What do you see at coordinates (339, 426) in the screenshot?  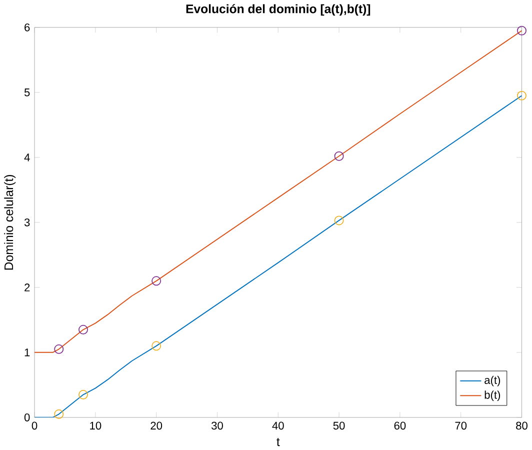 I see `x-tick-label: 50` at bounding box center [339, 426].